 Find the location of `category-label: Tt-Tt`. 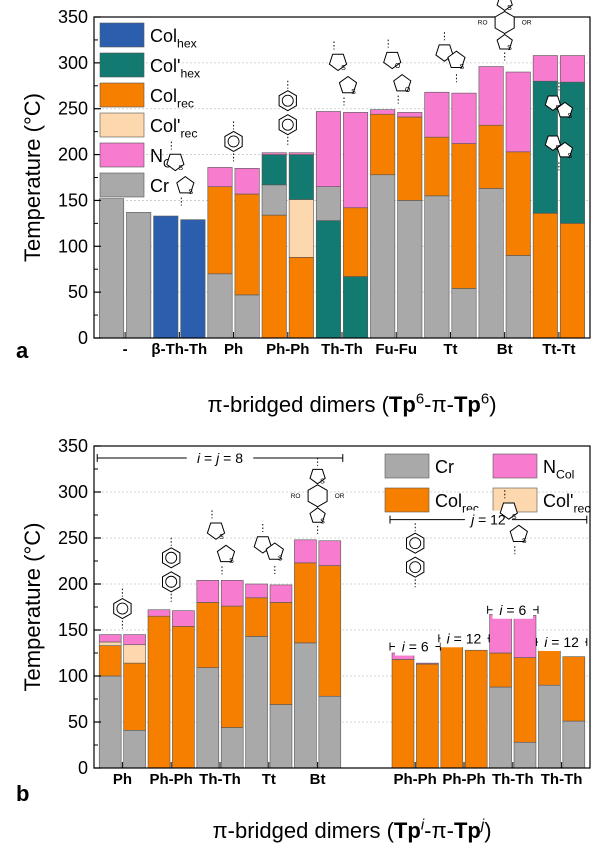

category-label: Tt-Tt is located at coordinates (558, 349).